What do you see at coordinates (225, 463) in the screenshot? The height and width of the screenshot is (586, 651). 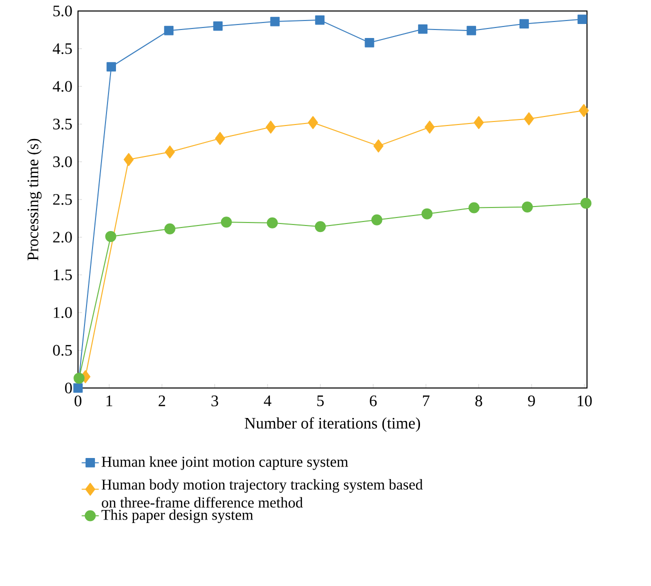 I see `legend-label: Human knee joint motion capture system` at bounding box center [225, 463].